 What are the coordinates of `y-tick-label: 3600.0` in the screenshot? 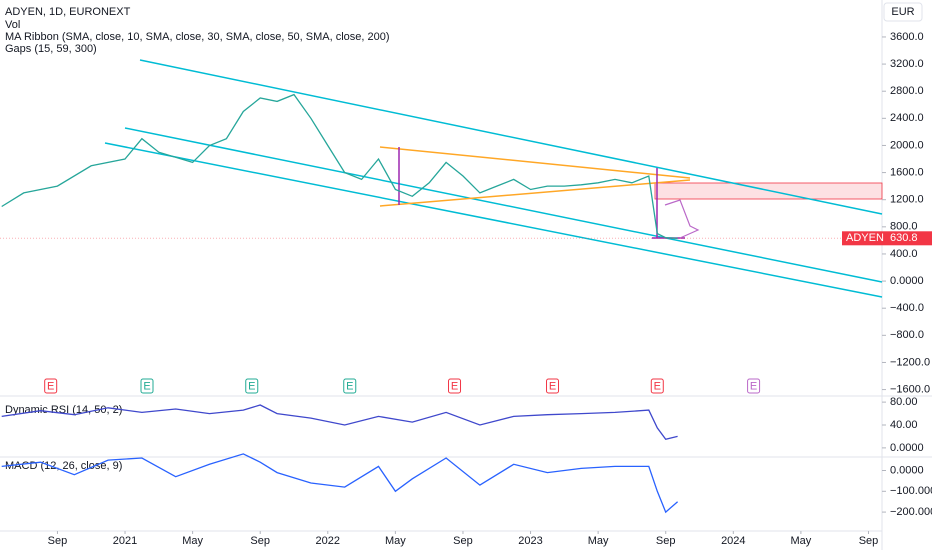 It's located at (907, 37).